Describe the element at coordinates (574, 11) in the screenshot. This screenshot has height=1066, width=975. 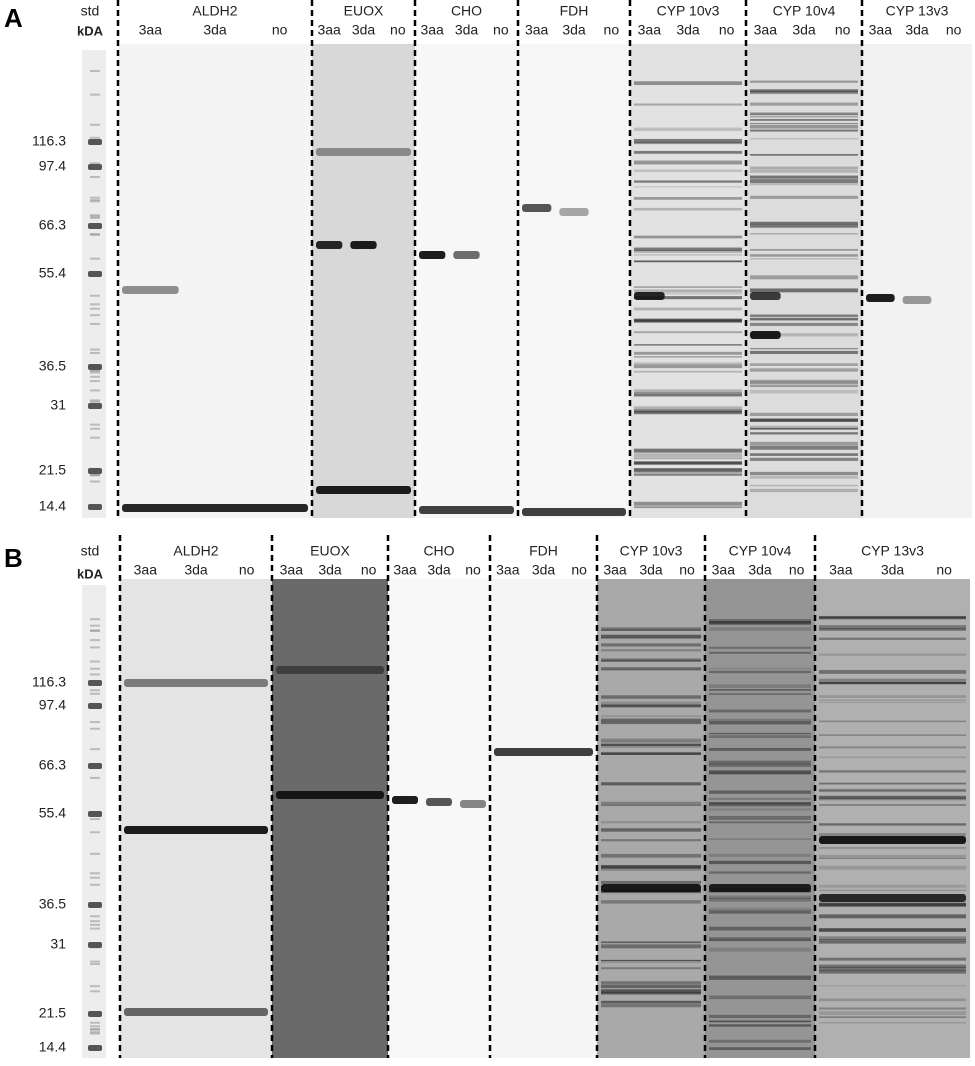
I see `group-label: FDH` at that location.